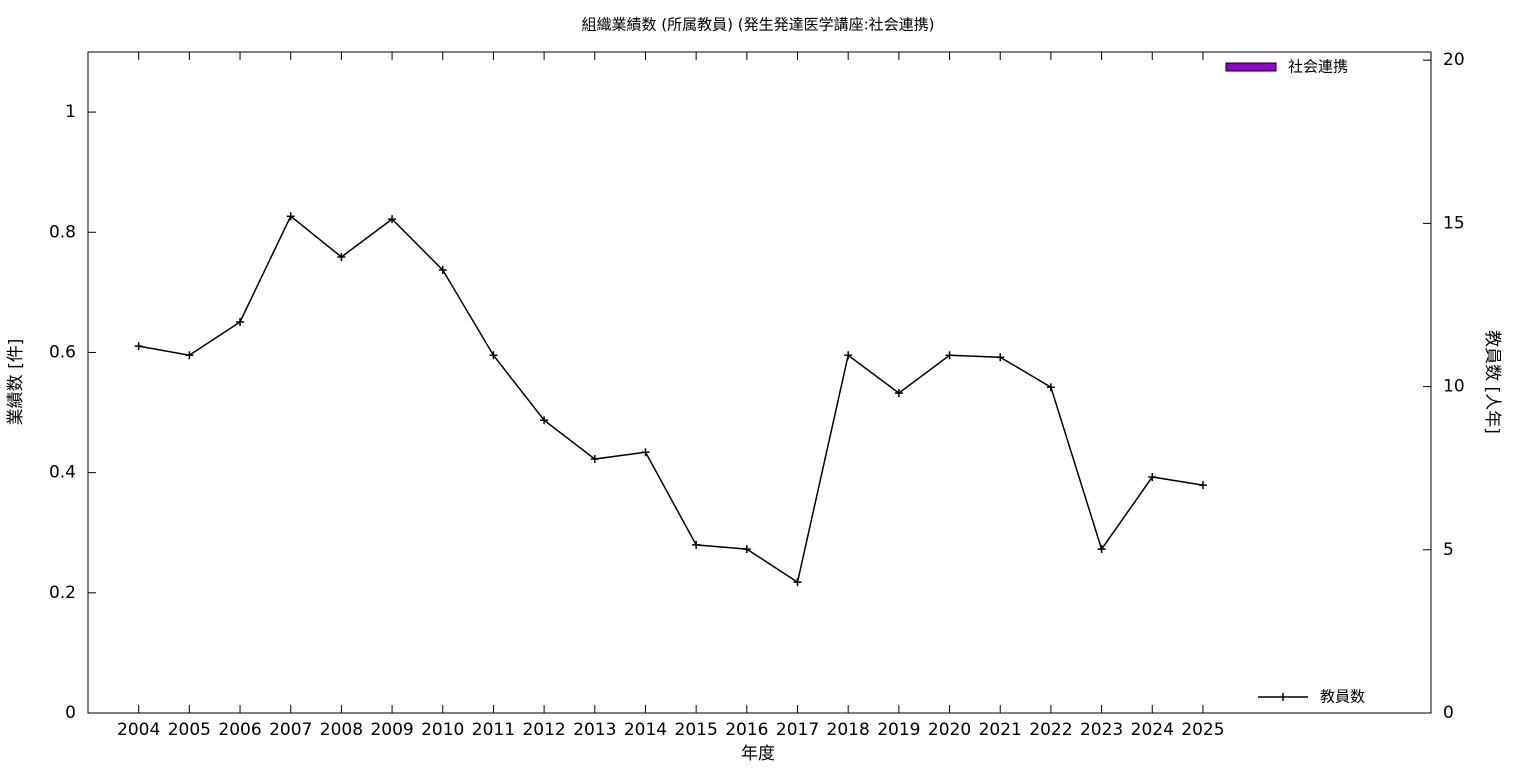  I want to click on chart-title: 組織業績数 (所属教員) (発生発達医学講座:社会連携), so click(757, 25).